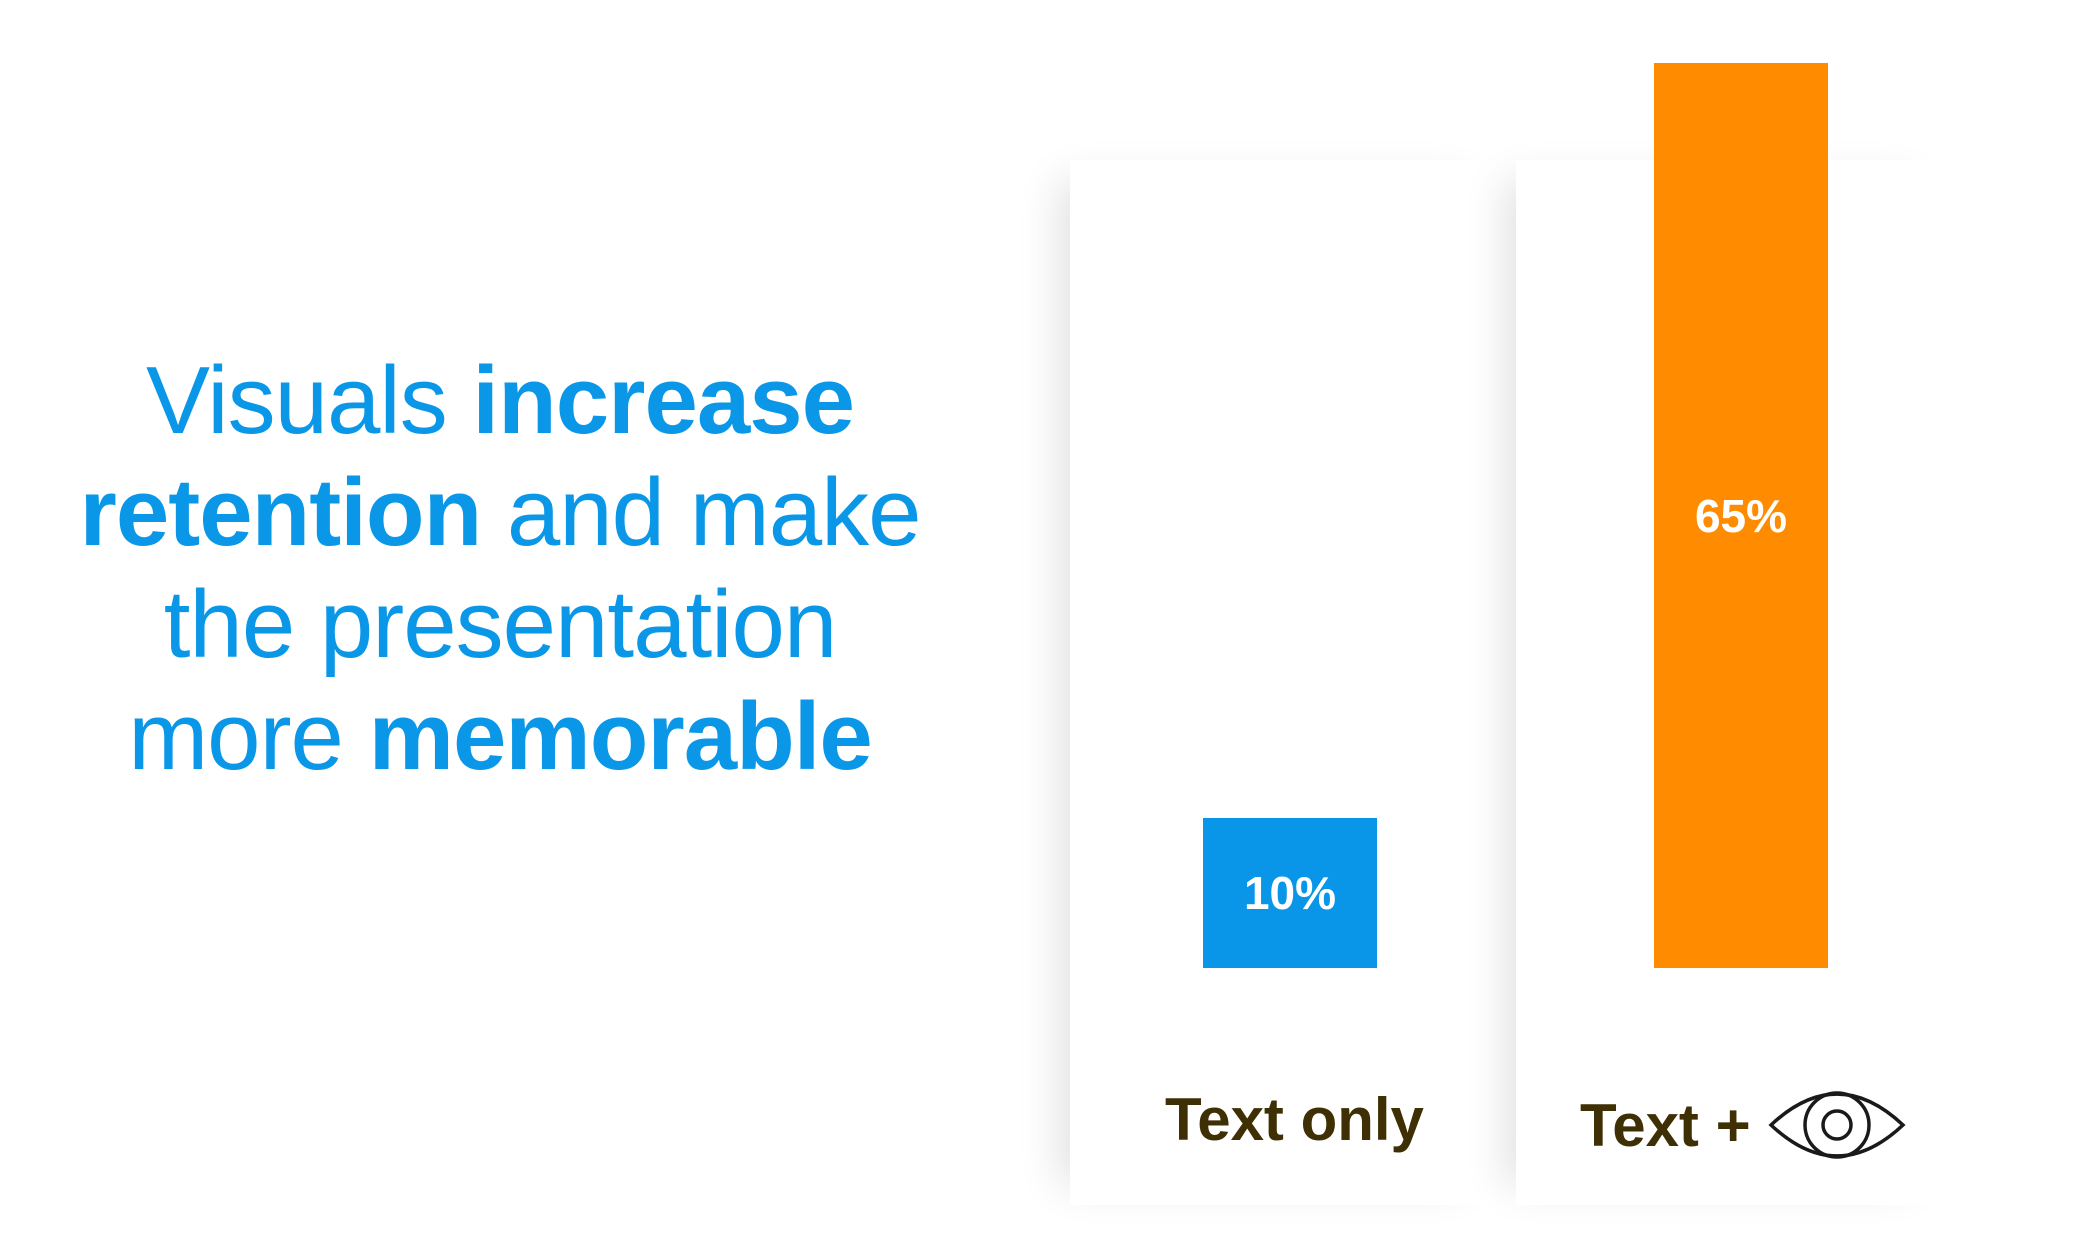 The width and height of the screenshot is (2100, 1248). I want to click on headline-emphasis-2: memorable, so click(620, 736).